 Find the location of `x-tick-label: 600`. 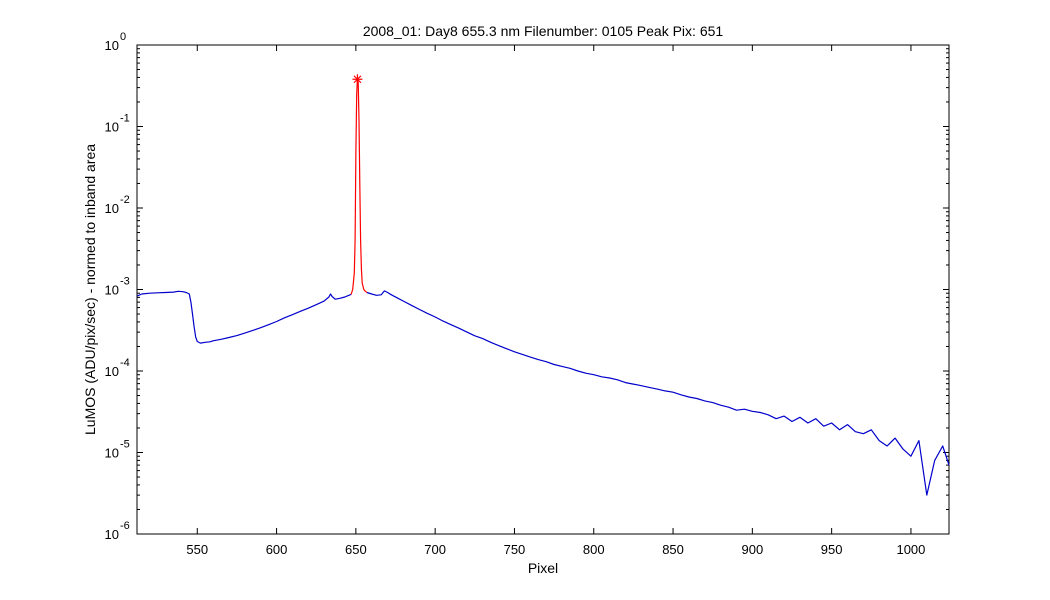

x-tick-label: 600 is located at coordinates (277, 549).